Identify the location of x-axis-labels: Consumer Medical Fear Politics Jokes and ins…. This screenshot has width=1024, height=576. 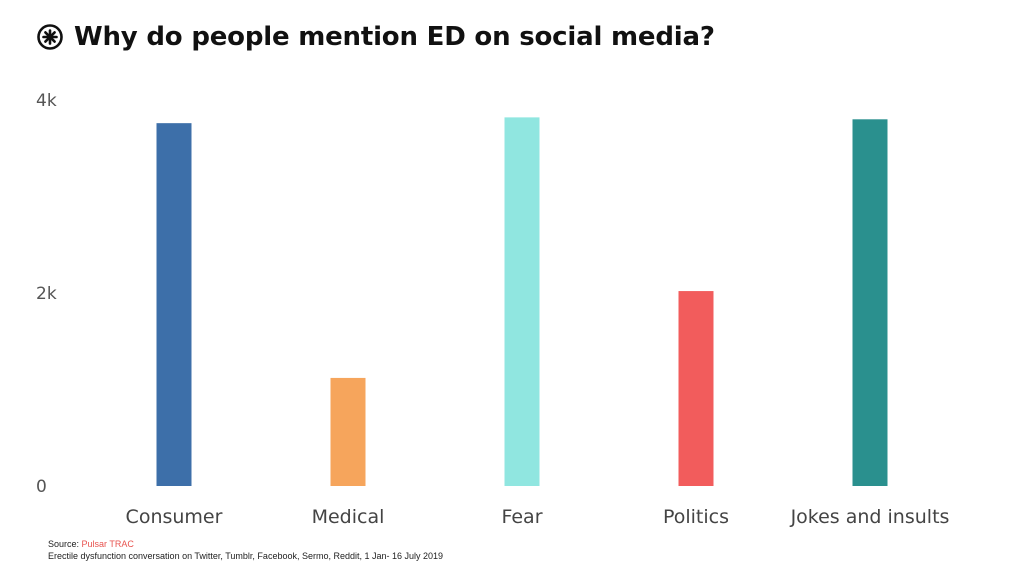
(538, 517).